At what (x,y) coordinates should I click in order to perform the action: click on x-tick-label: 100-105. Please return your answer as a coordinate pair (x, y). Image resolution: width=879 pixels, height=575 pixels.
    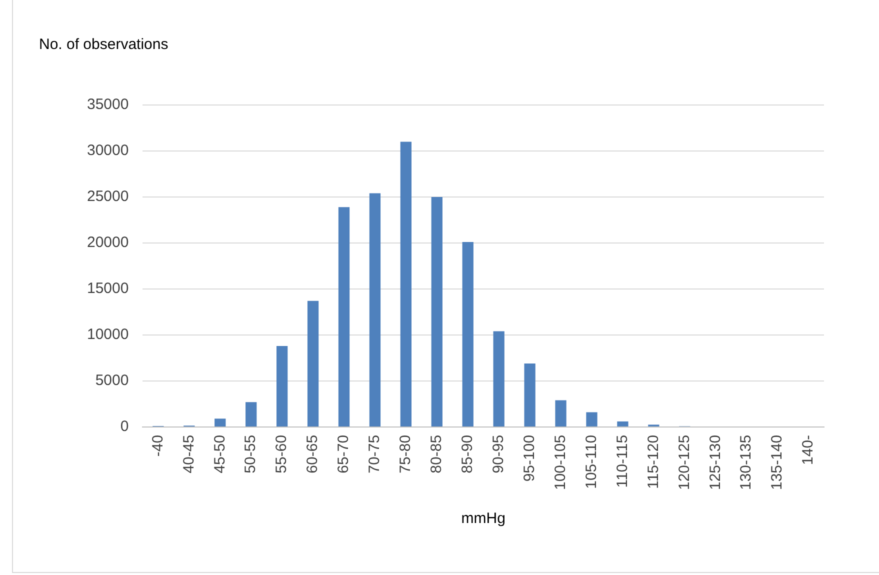
    Looking at the image, I should click on (560, 462).